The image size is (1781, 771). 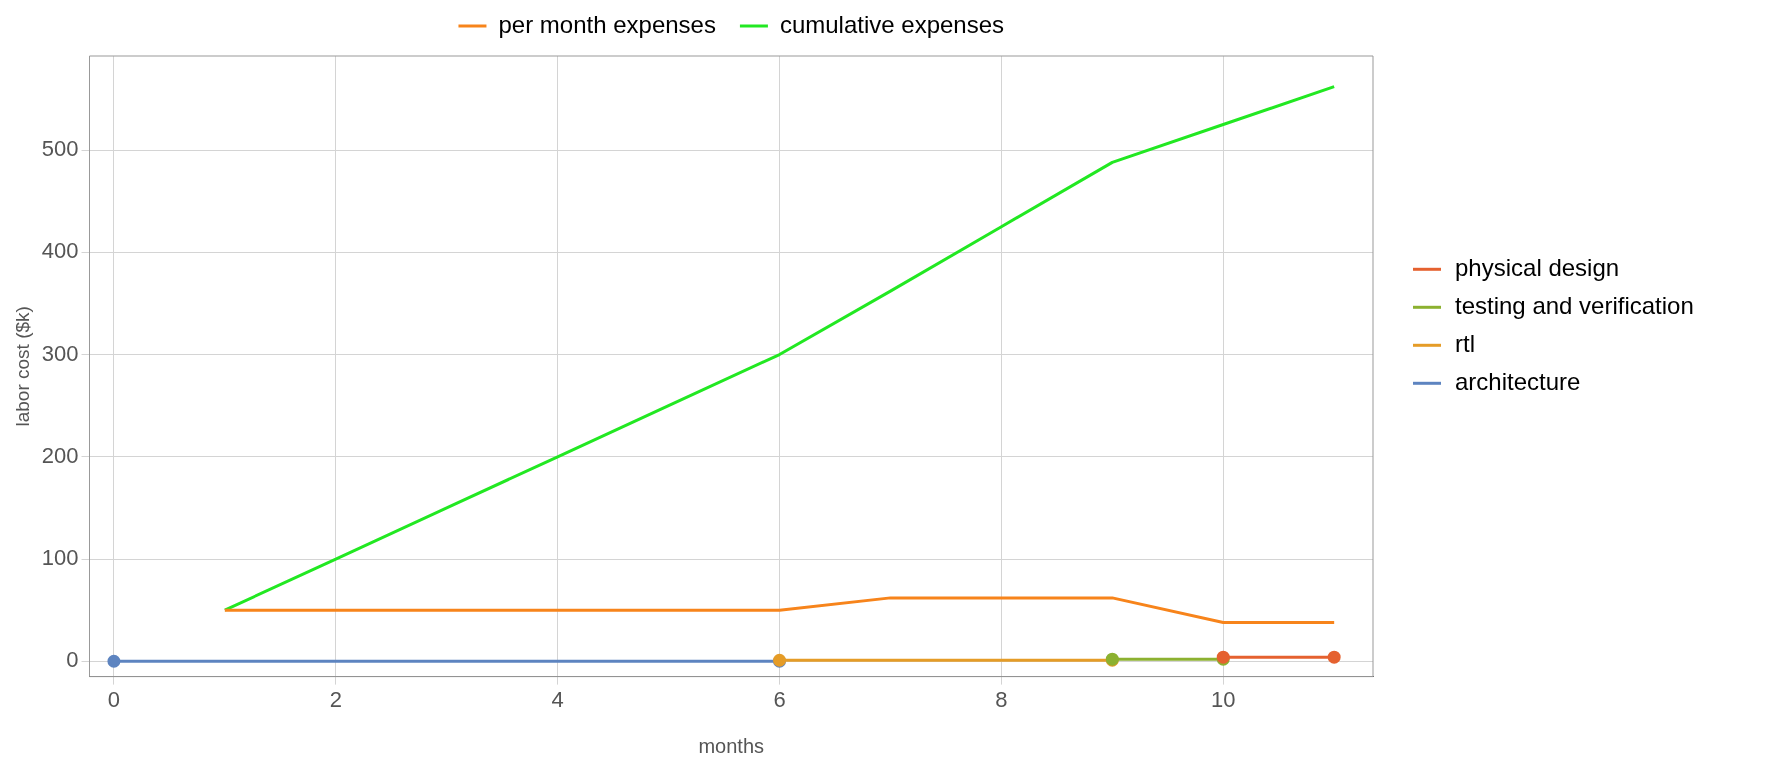 I want to click on x-tick-label: 8, so click(x=1001, y=699).